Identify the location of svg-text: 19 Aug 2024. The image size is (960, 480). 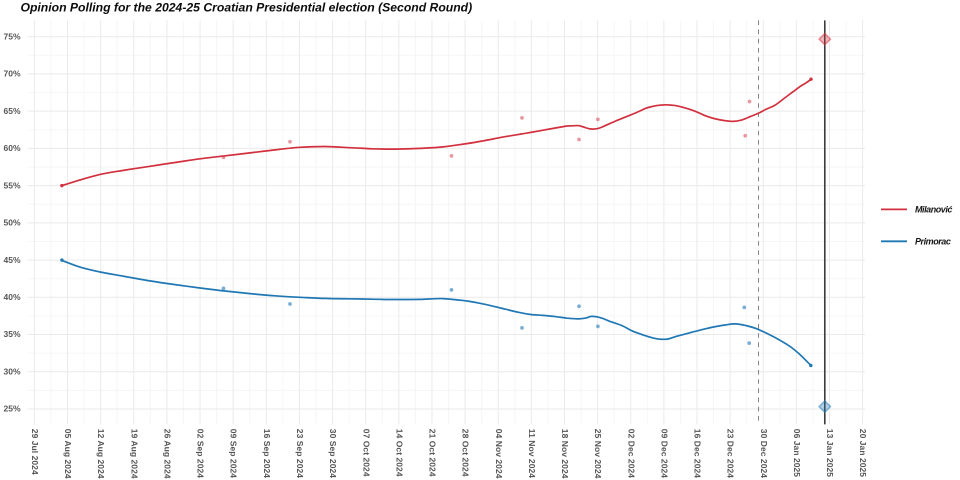
(134, 454).